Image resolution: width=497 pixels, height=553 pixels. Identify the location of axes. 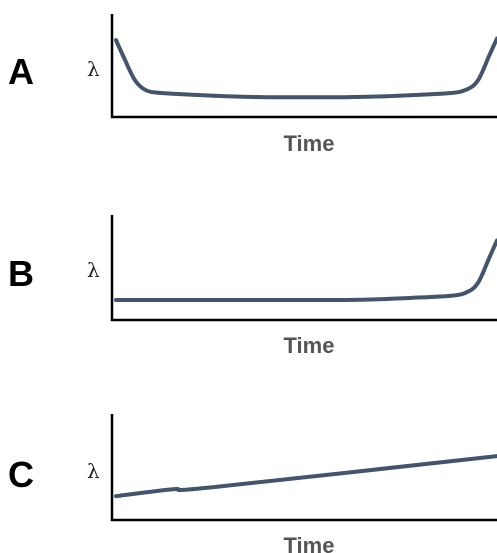
(303, 66).